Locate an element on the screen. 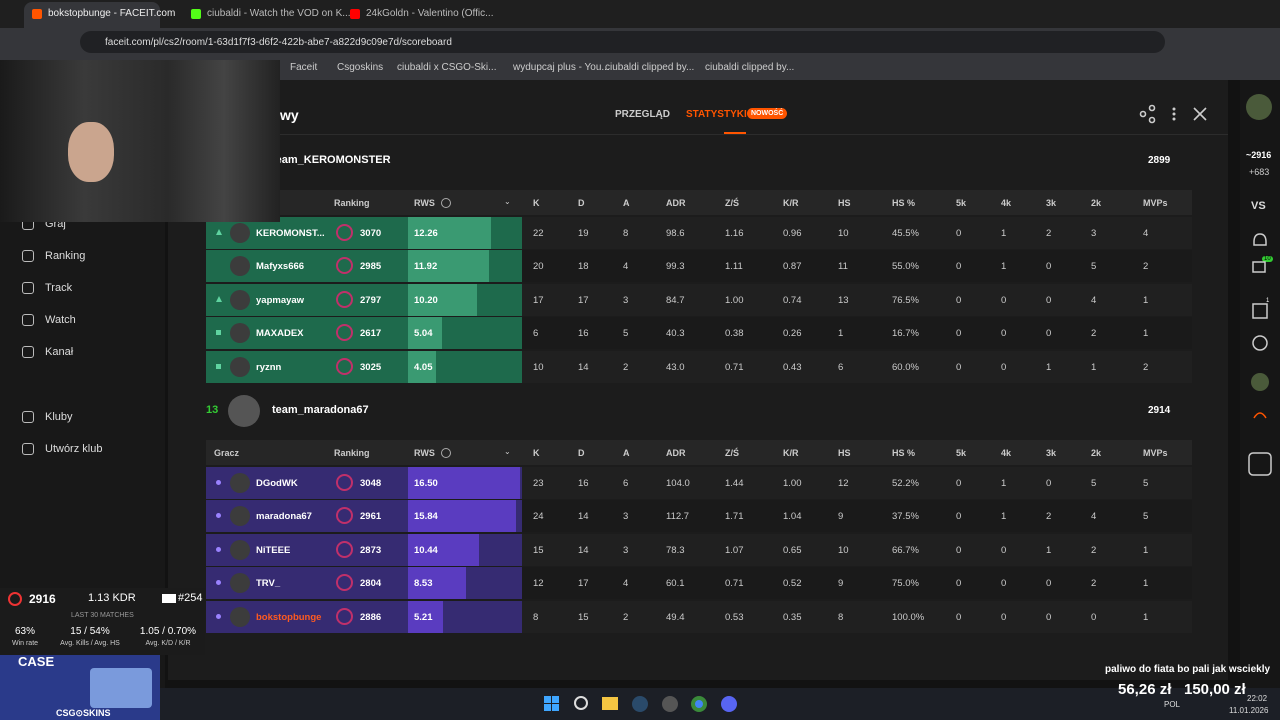  add-icon is located at coordinates (1260, 343).